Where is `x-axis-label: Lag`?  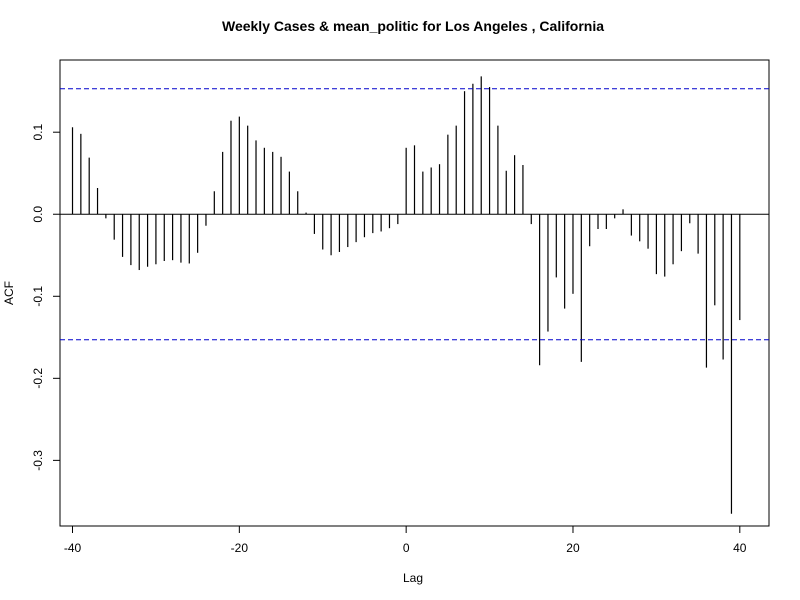
x-axis-label: Lag is located at coordinates (413, 578).